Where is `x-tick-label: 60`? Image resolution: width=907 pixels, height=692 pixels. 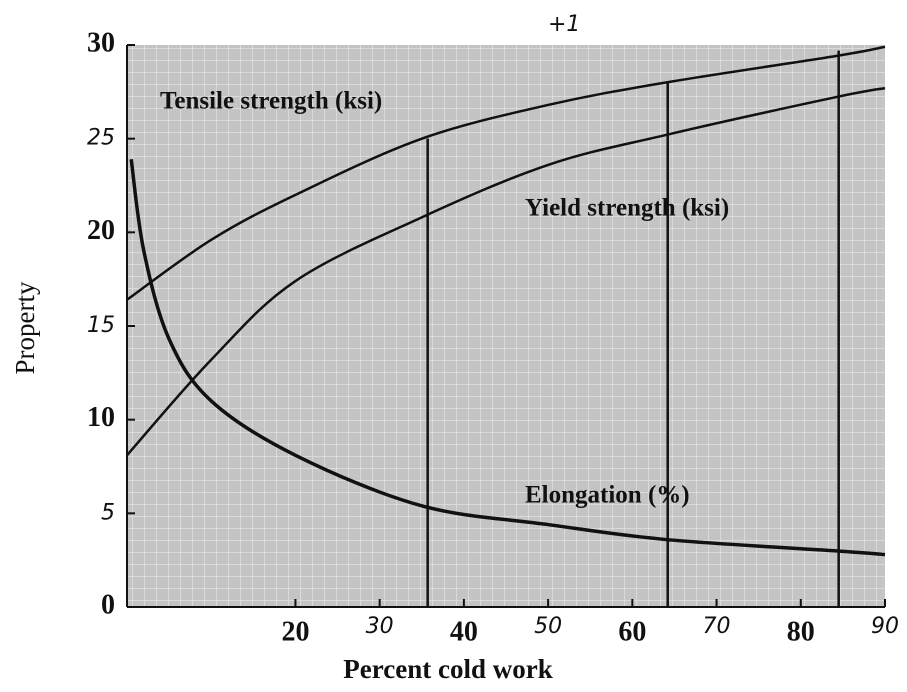
x-tick-label: 60 is located at coordinates (632, 631).